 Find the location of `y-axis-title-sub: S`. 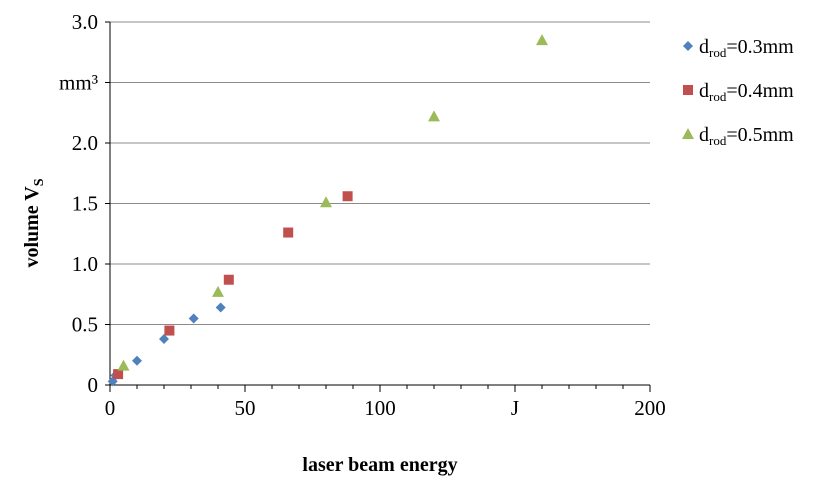

y-axis-title-sub: S is located at coordinates (39, 182).